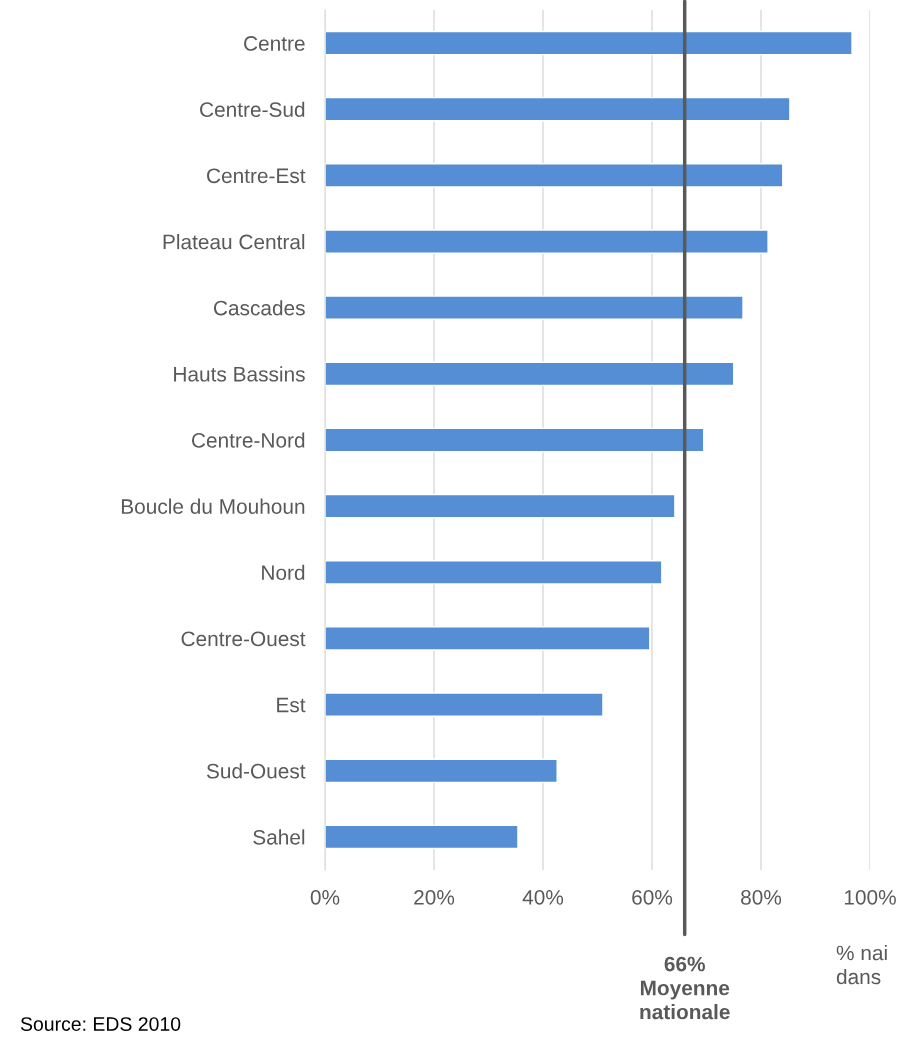 This screenshot has width=914, height=1041. Describe the element at coordinates (239, 374) in the screenshot. I see `y-tick-label: Hauts Bassins` at that location.